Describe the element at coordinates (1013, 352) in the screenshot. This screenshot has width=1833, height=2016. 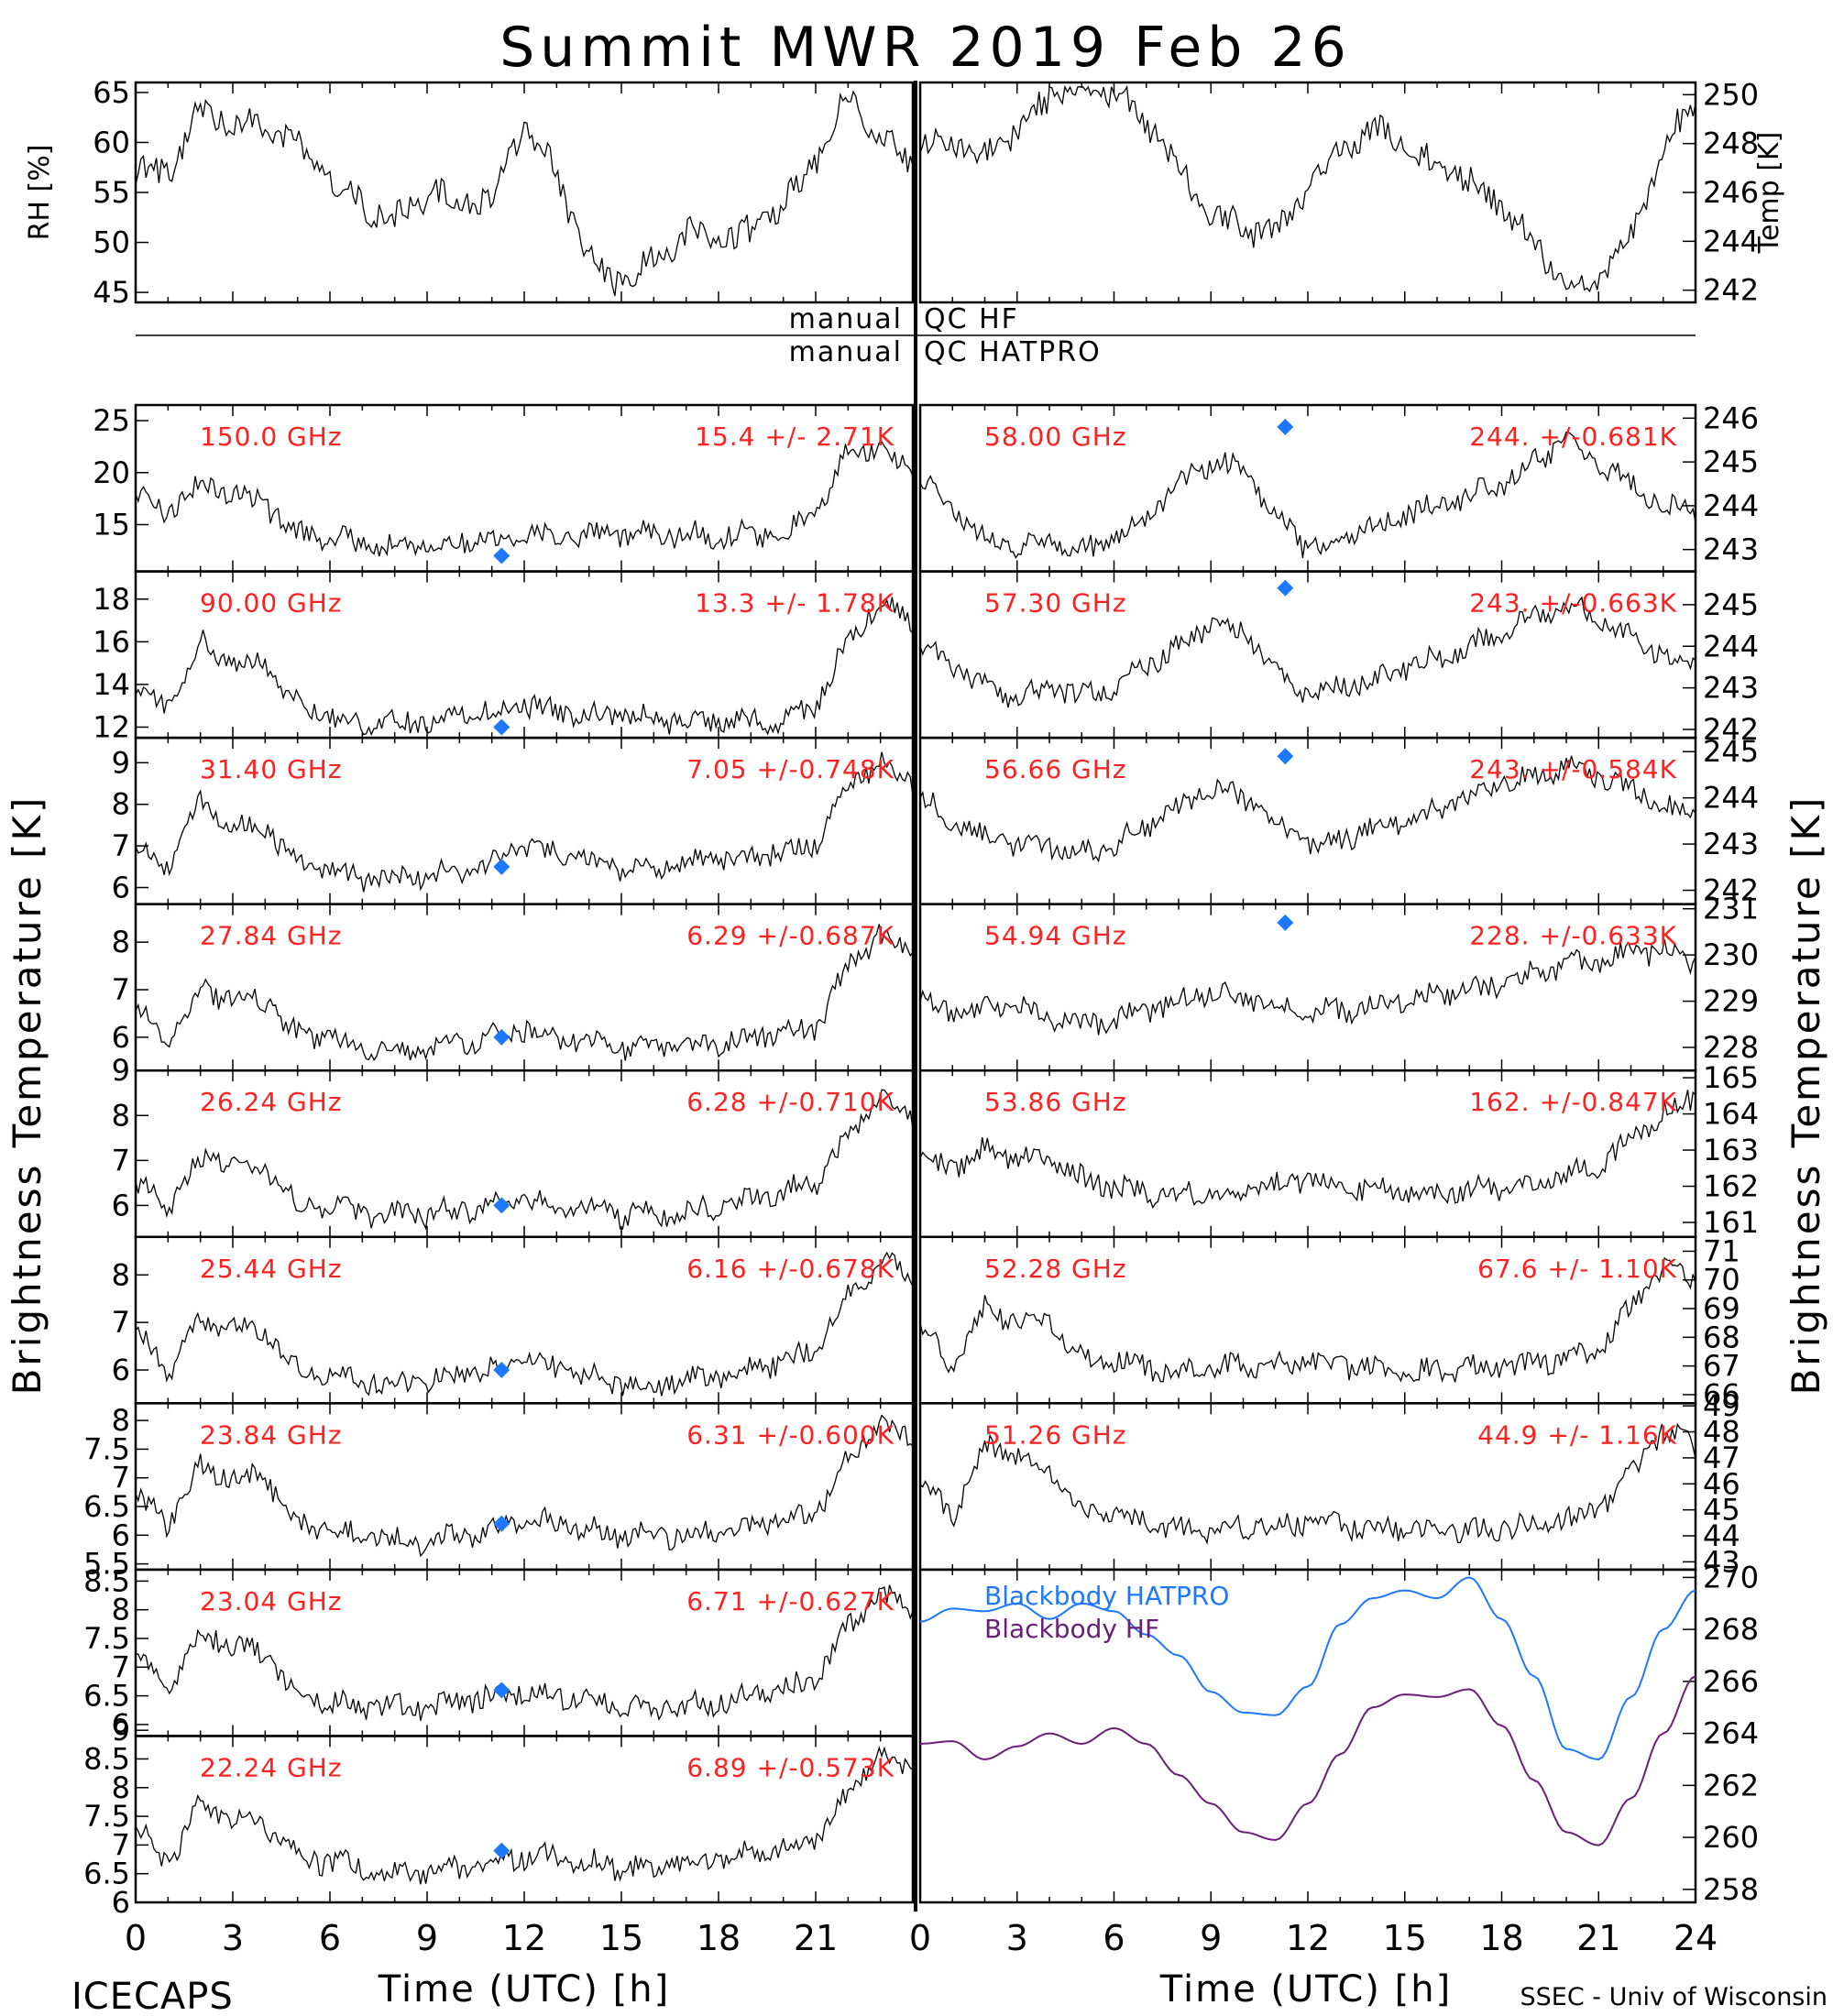
I see `qc-label-hatpro: QC HATPRO` at that location.